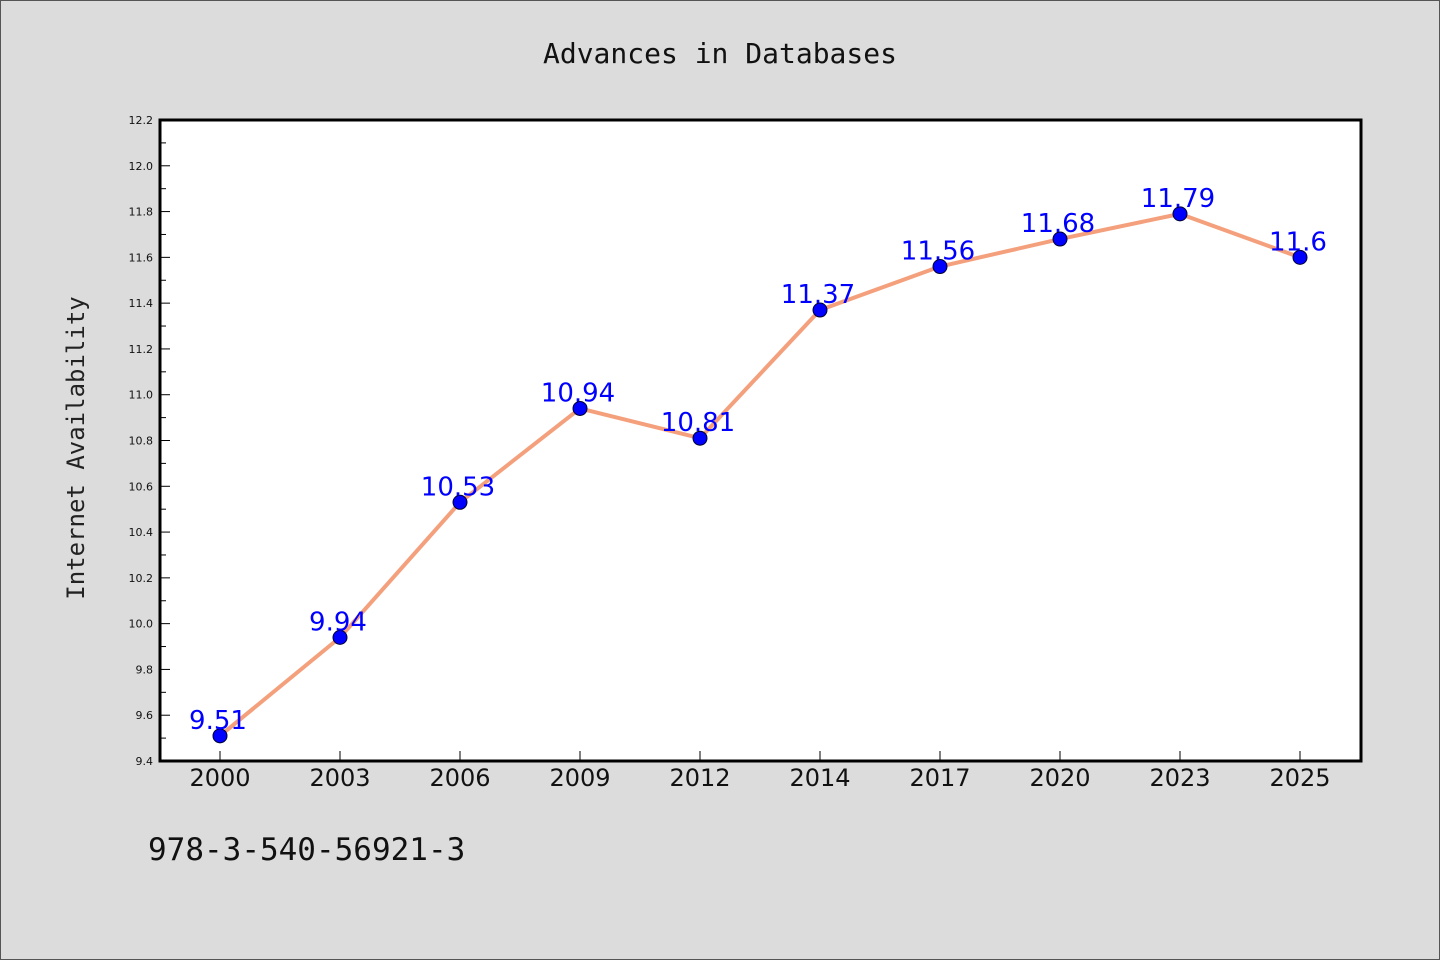 The width and height of the screenshot is (1440, 960). Describe the element at coordinates (578, 393) in the screenshot. I see `data-label: 10.94` at that location.